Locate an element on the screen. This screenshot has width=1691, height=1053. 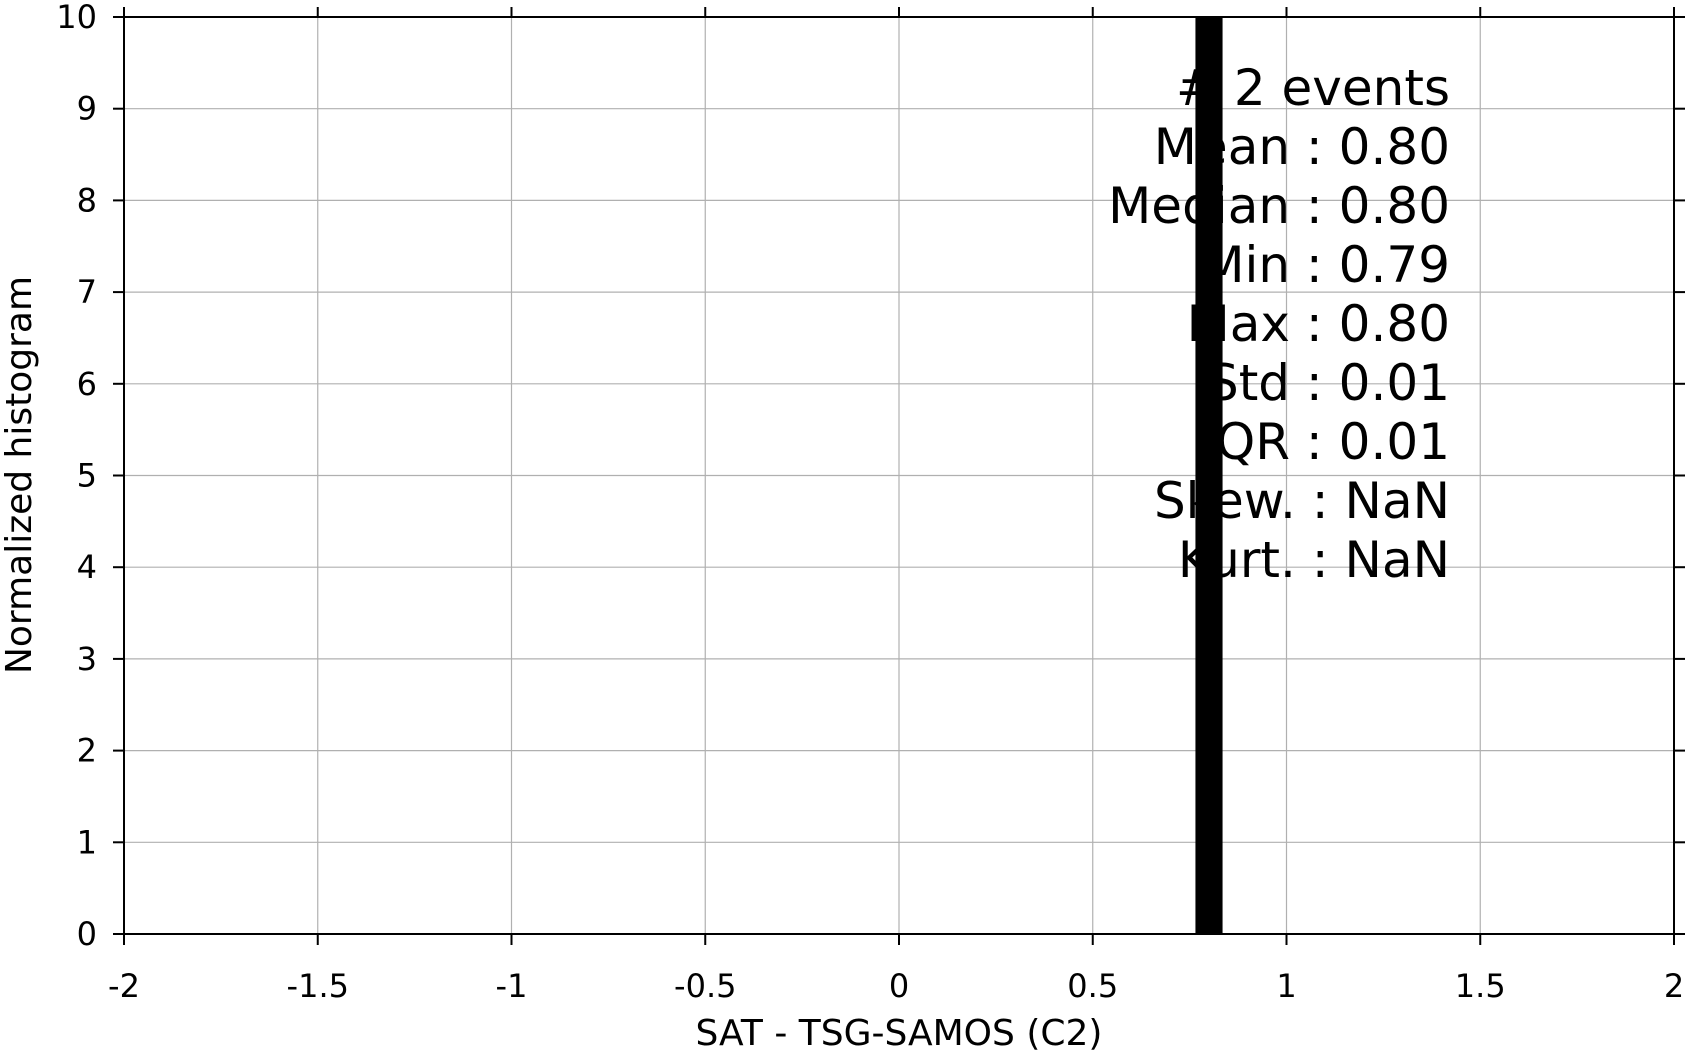
stat-value: 2 events is located at coordinates (1342, 88).